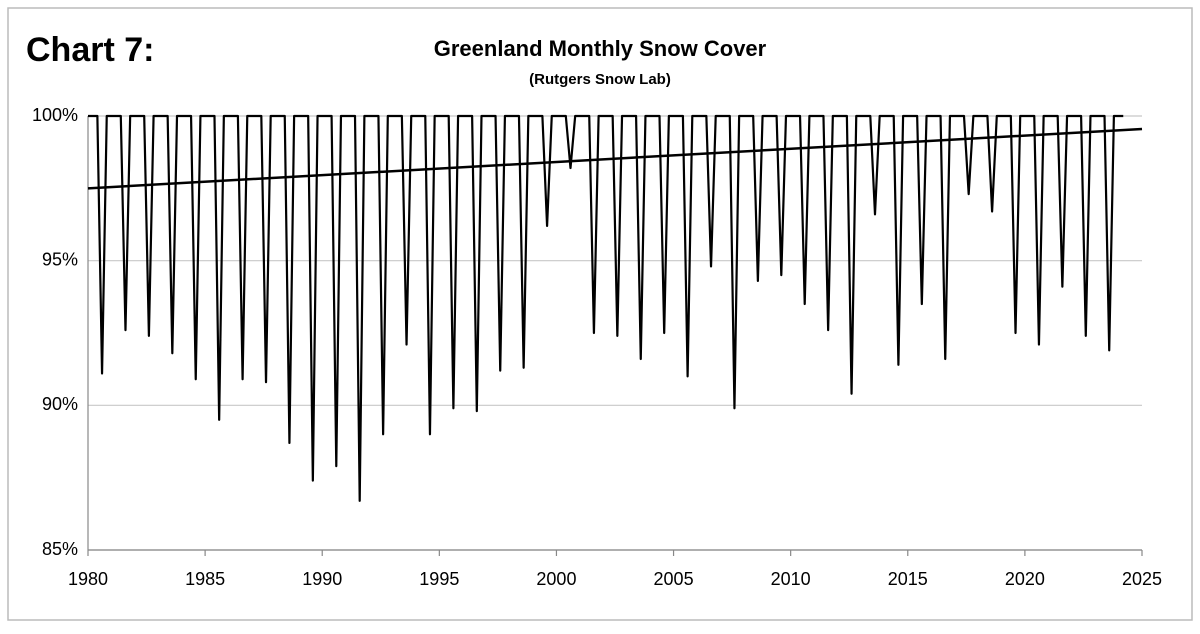 This screenshot has height=634, width=1200. Describe the element at coordinates (791, 579) in the screenshot. I see `x-tick-label: 2010` at that location.